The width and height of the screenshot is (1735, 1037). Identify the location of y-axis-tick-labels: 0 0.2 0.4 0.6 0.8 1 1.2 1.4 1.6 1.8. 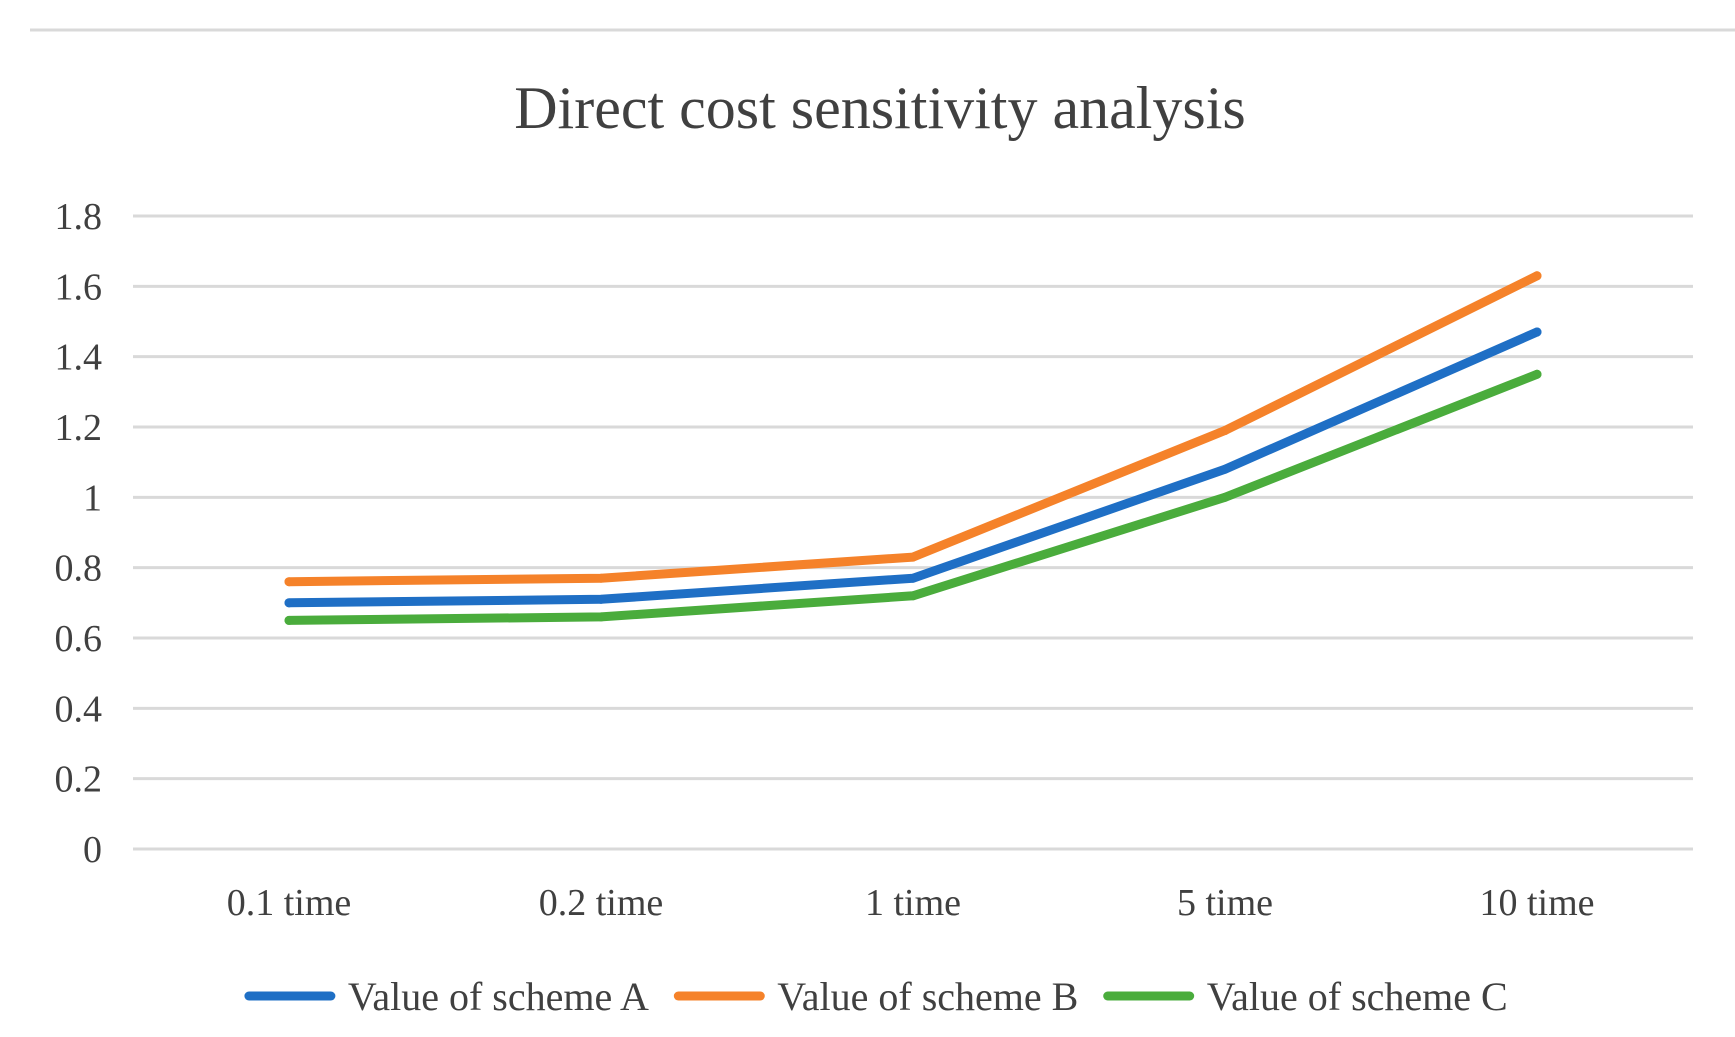
(79, 533).